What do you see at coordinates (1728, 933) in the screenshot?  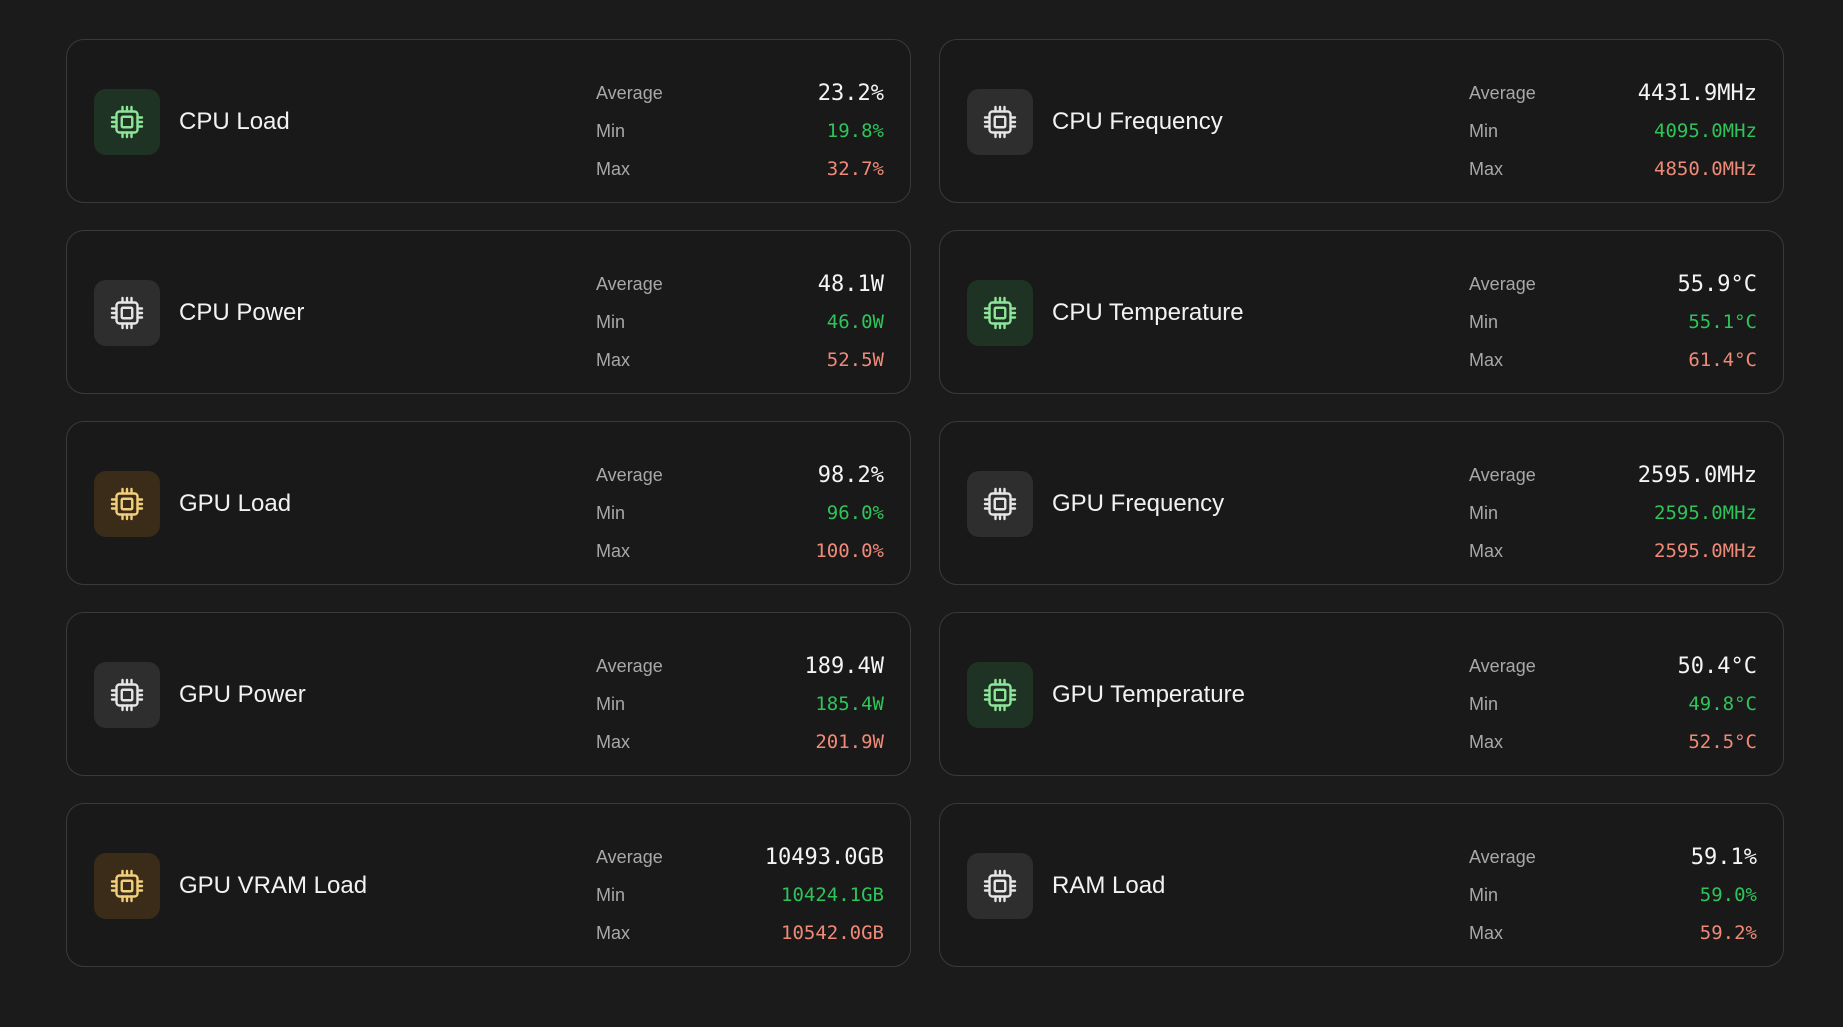 I see `max-value: 59.2%` at bounding box center [1728, 933].